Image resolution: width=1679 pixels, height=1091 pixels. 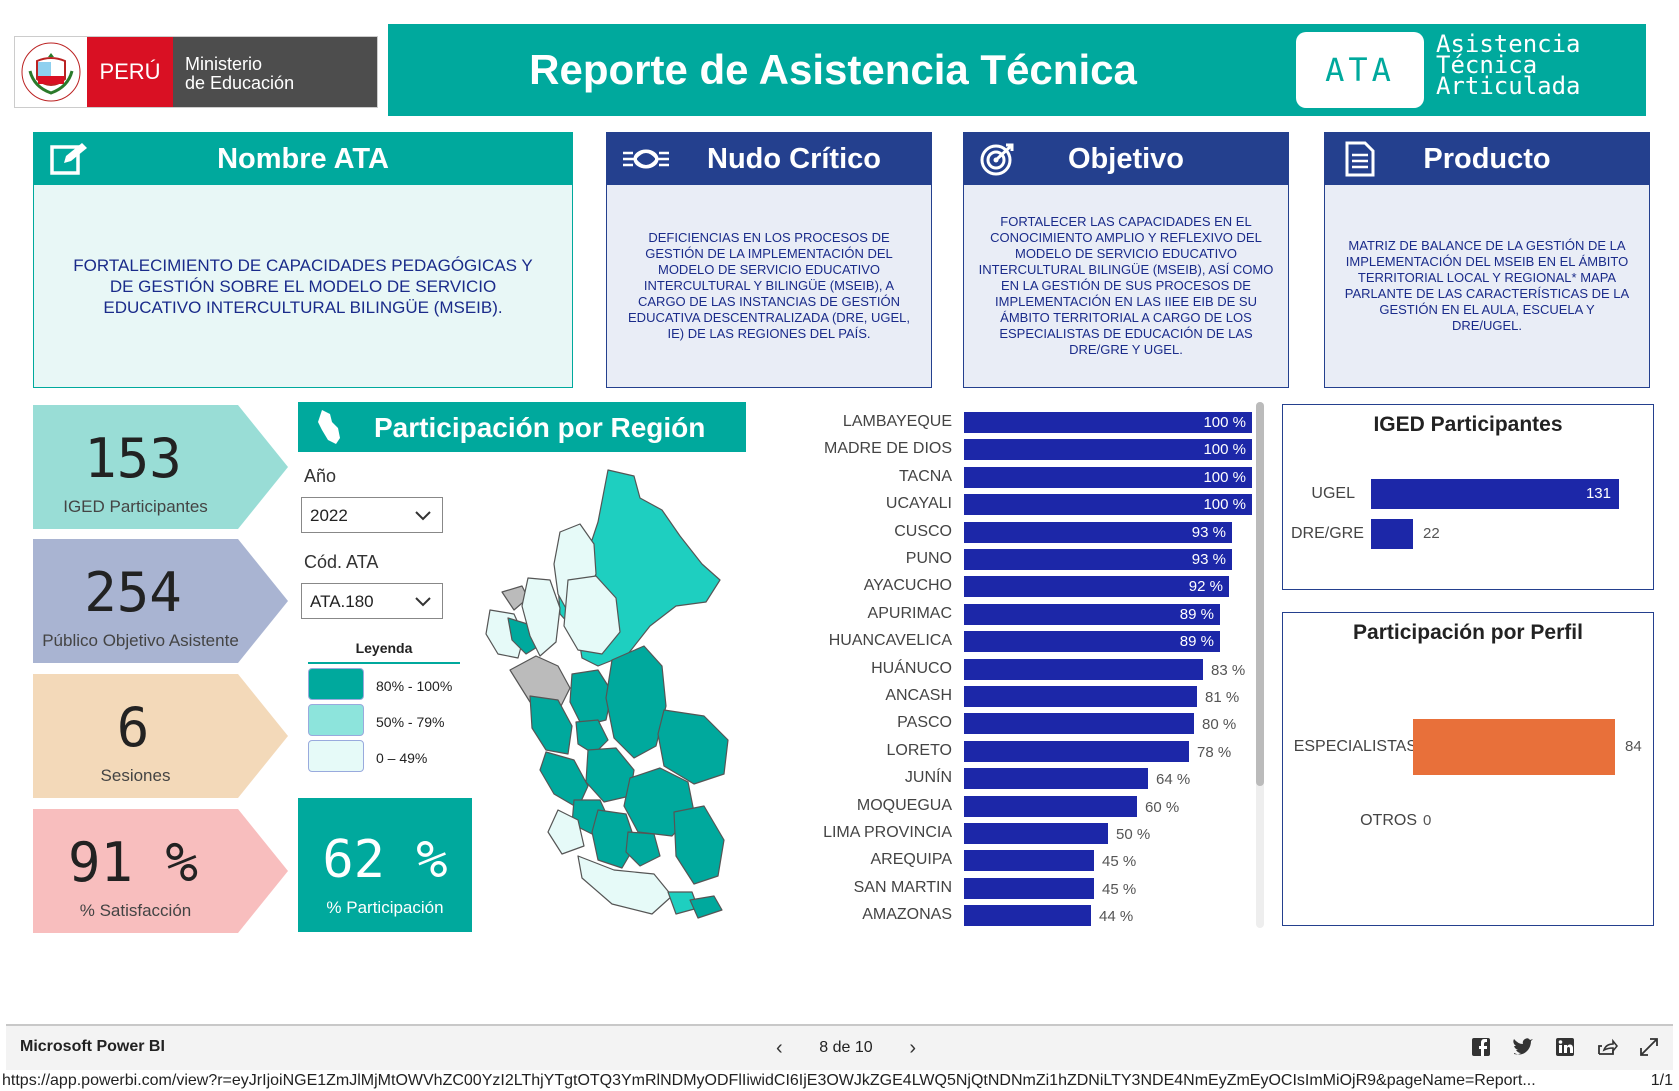 I want to click on fullscreen-icon, so click(x=1649, y=1047).